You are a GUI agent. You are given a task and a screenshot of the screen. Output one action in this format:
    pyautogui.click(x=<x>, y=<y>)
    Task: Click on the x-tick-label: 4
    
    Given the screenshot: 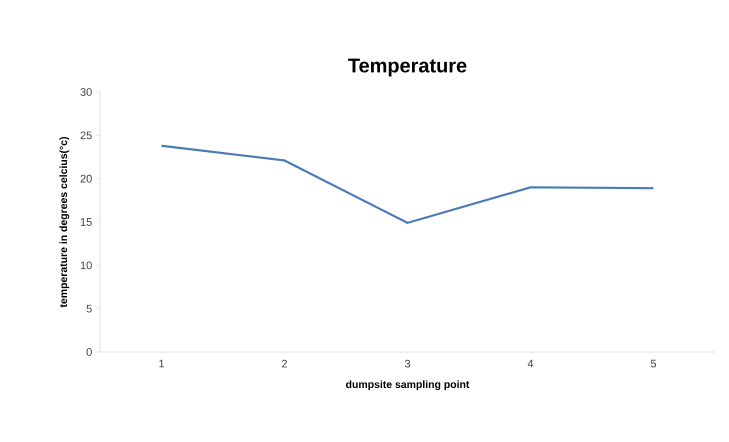 What is the action you would take?
    pyautogui.click(x=531, y=364)
    